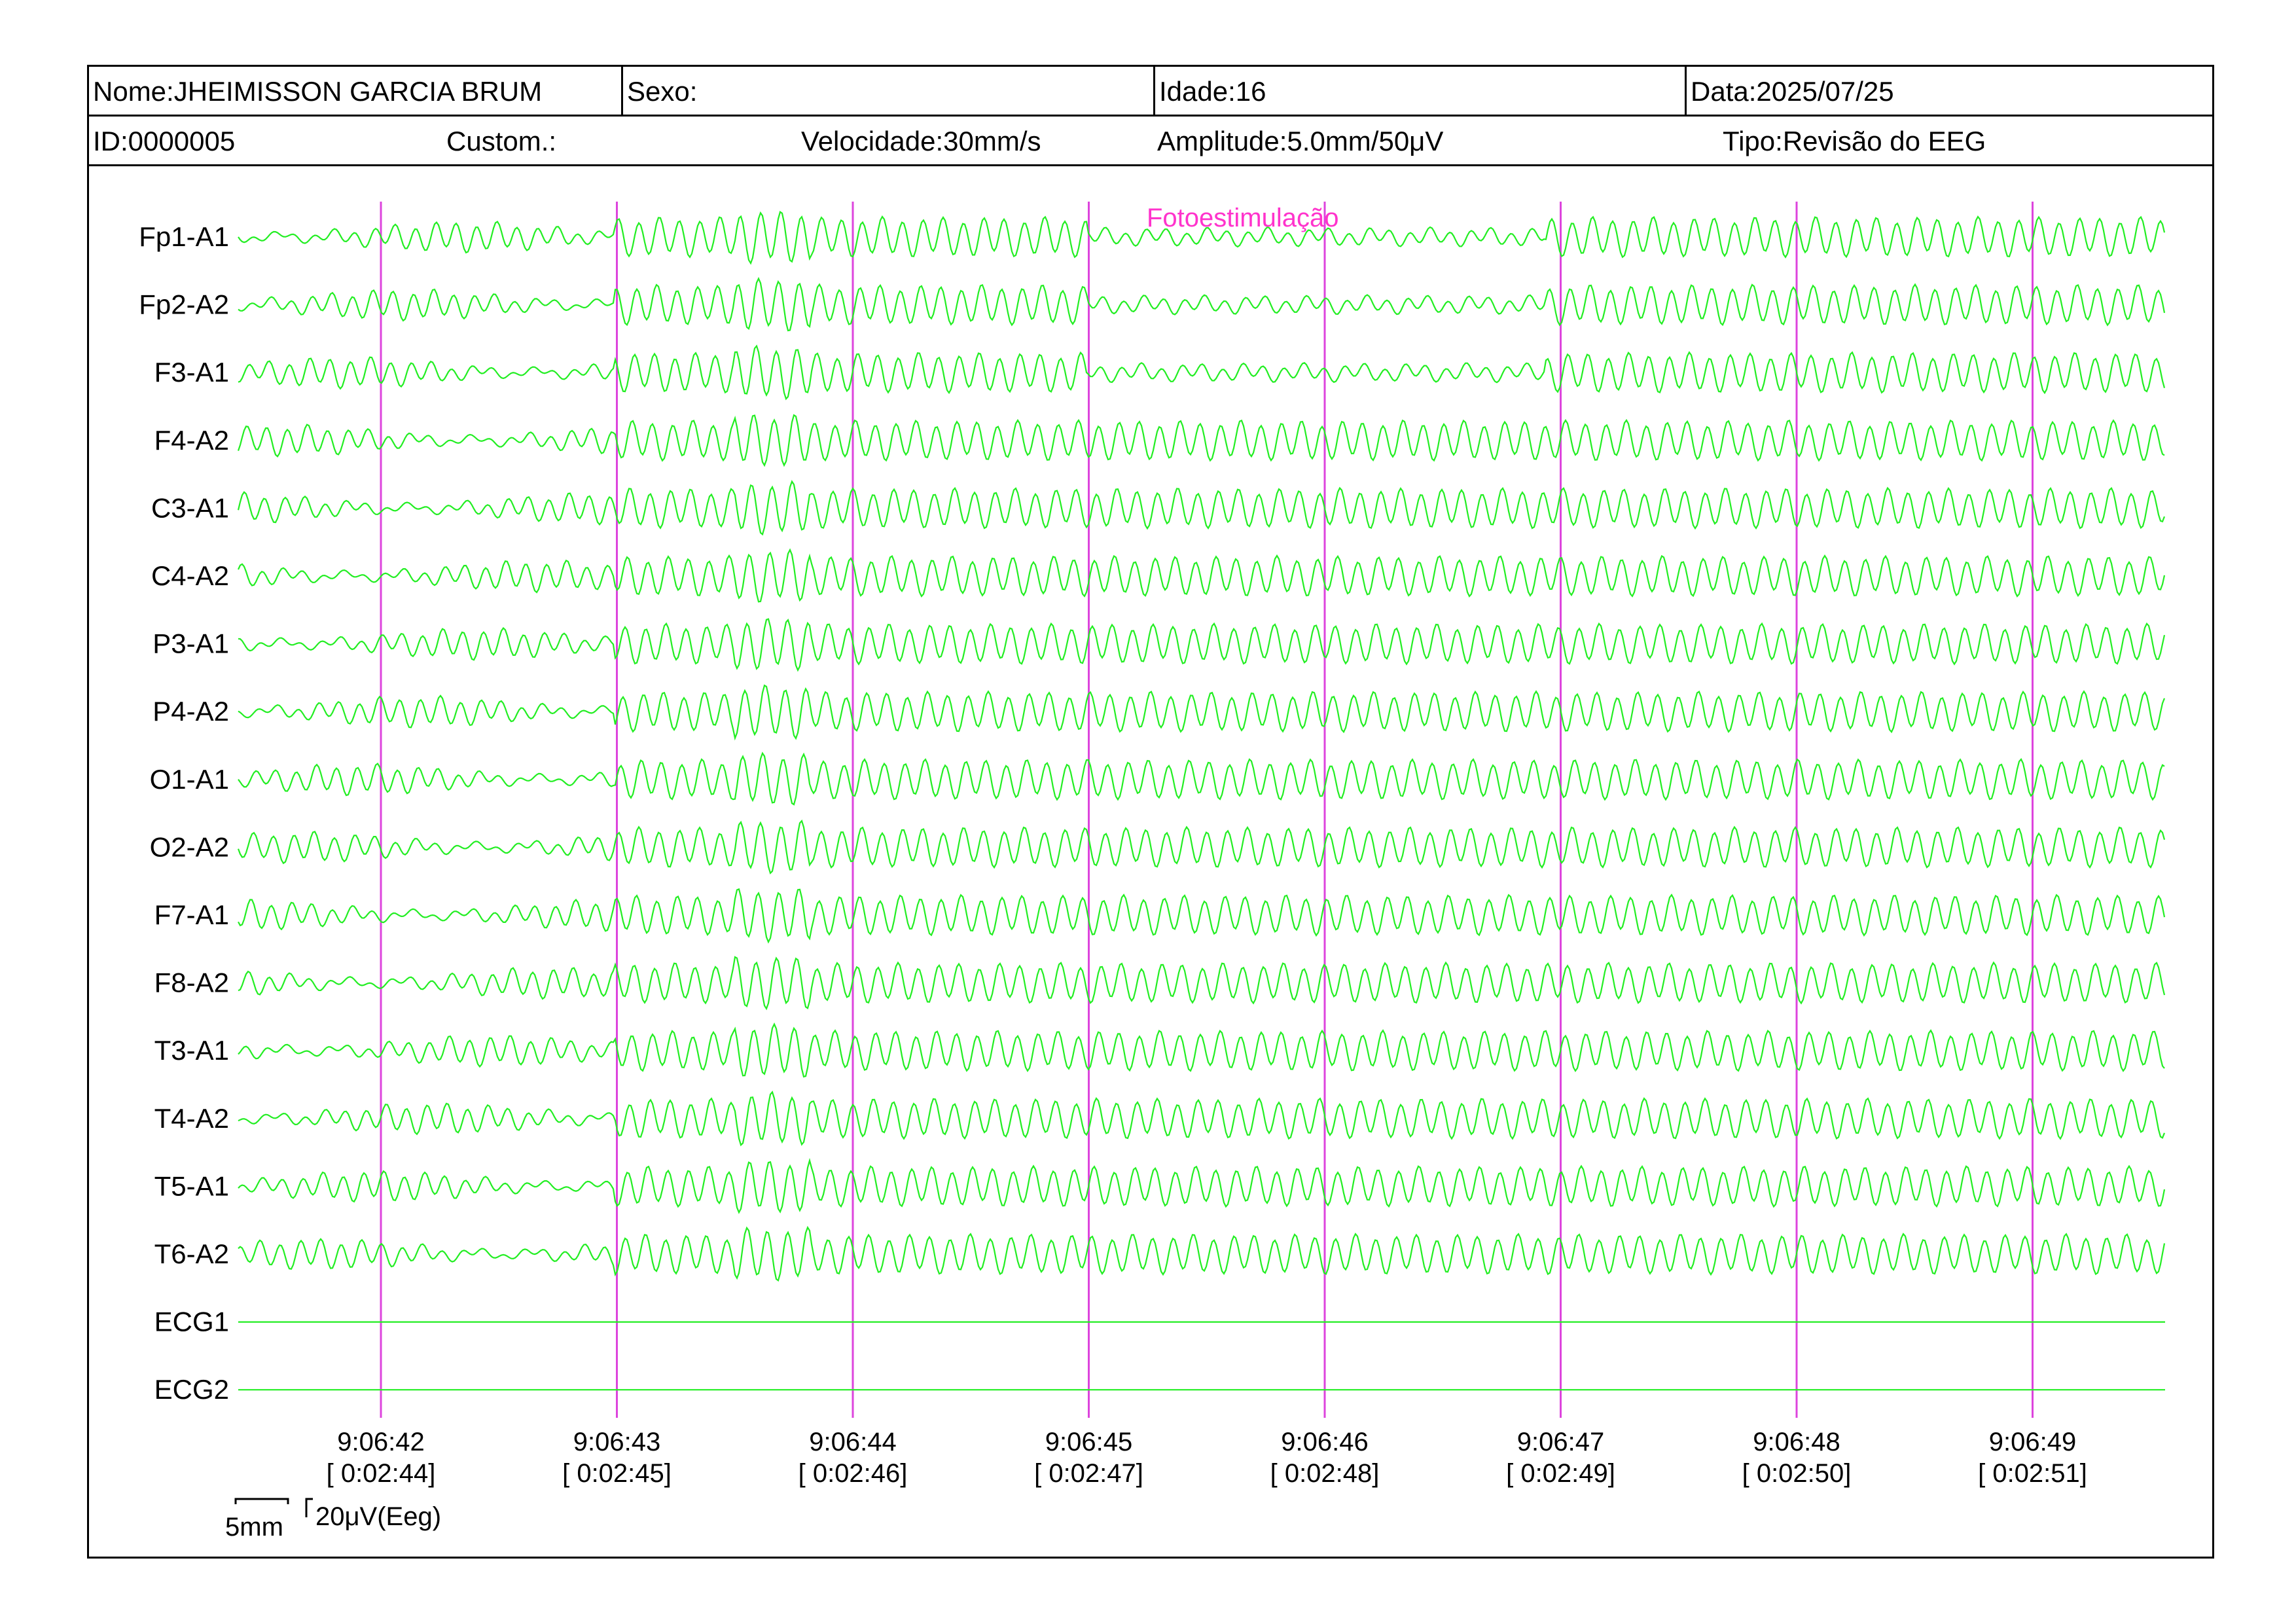  Describe the element at coordinates (191, 373) in the screenshot. I see `channel-label: F3-A1` at that location.